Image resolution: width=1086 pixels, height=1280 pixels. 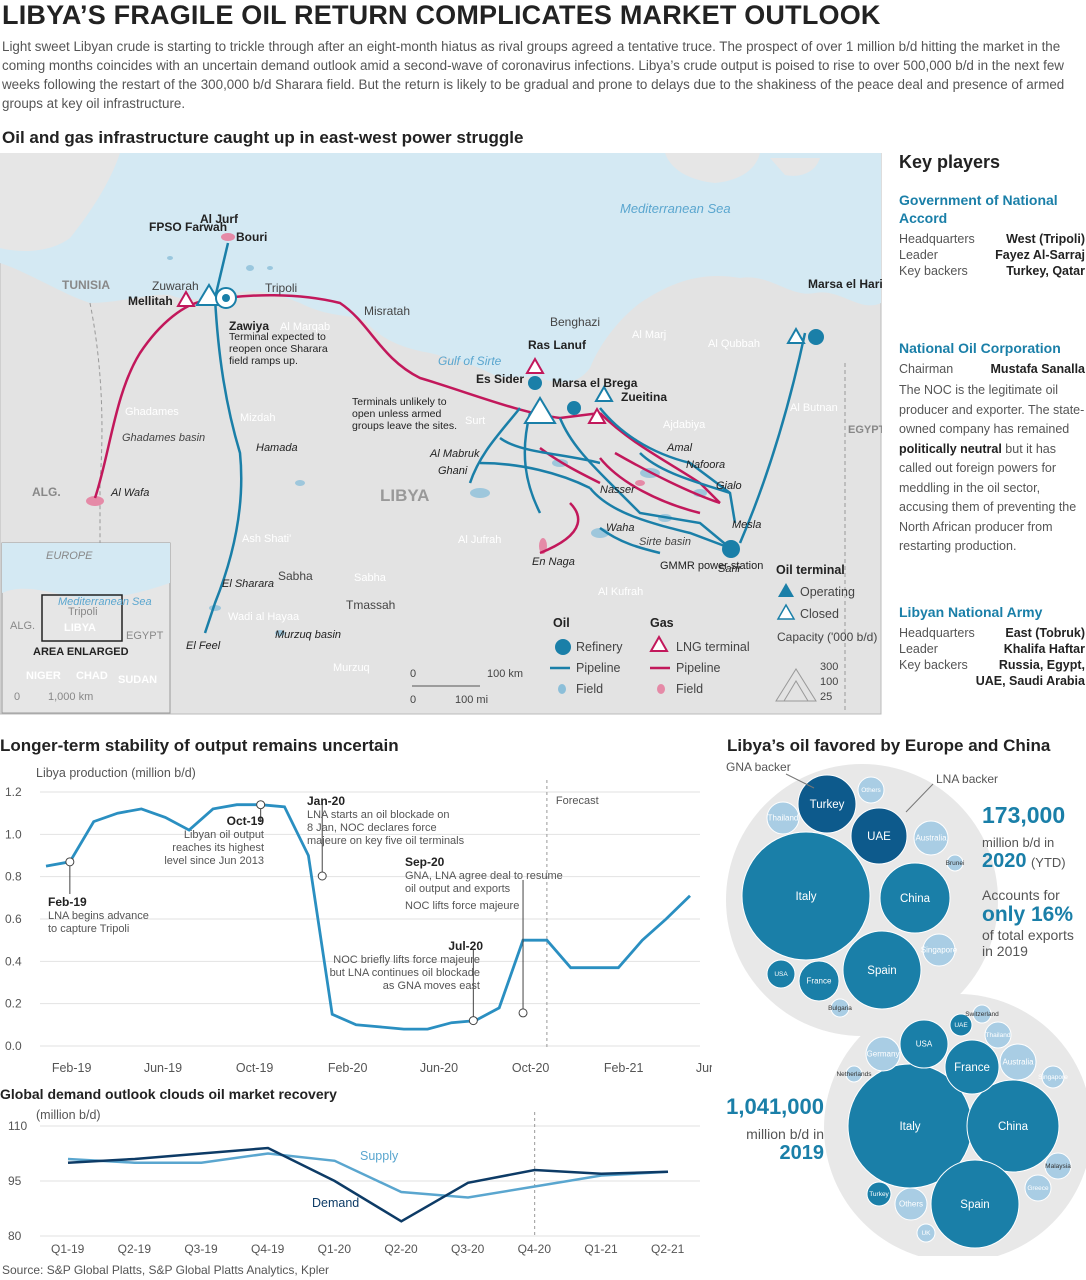 I want to click on y-tick-label: 1.2, so click(x=13, y=792).